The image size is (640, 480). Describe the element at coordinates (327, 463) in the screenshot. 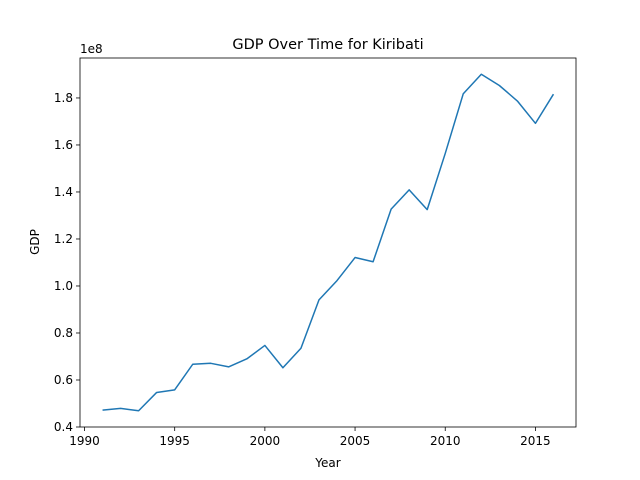

I see `x-axis-label: Year` at that location.